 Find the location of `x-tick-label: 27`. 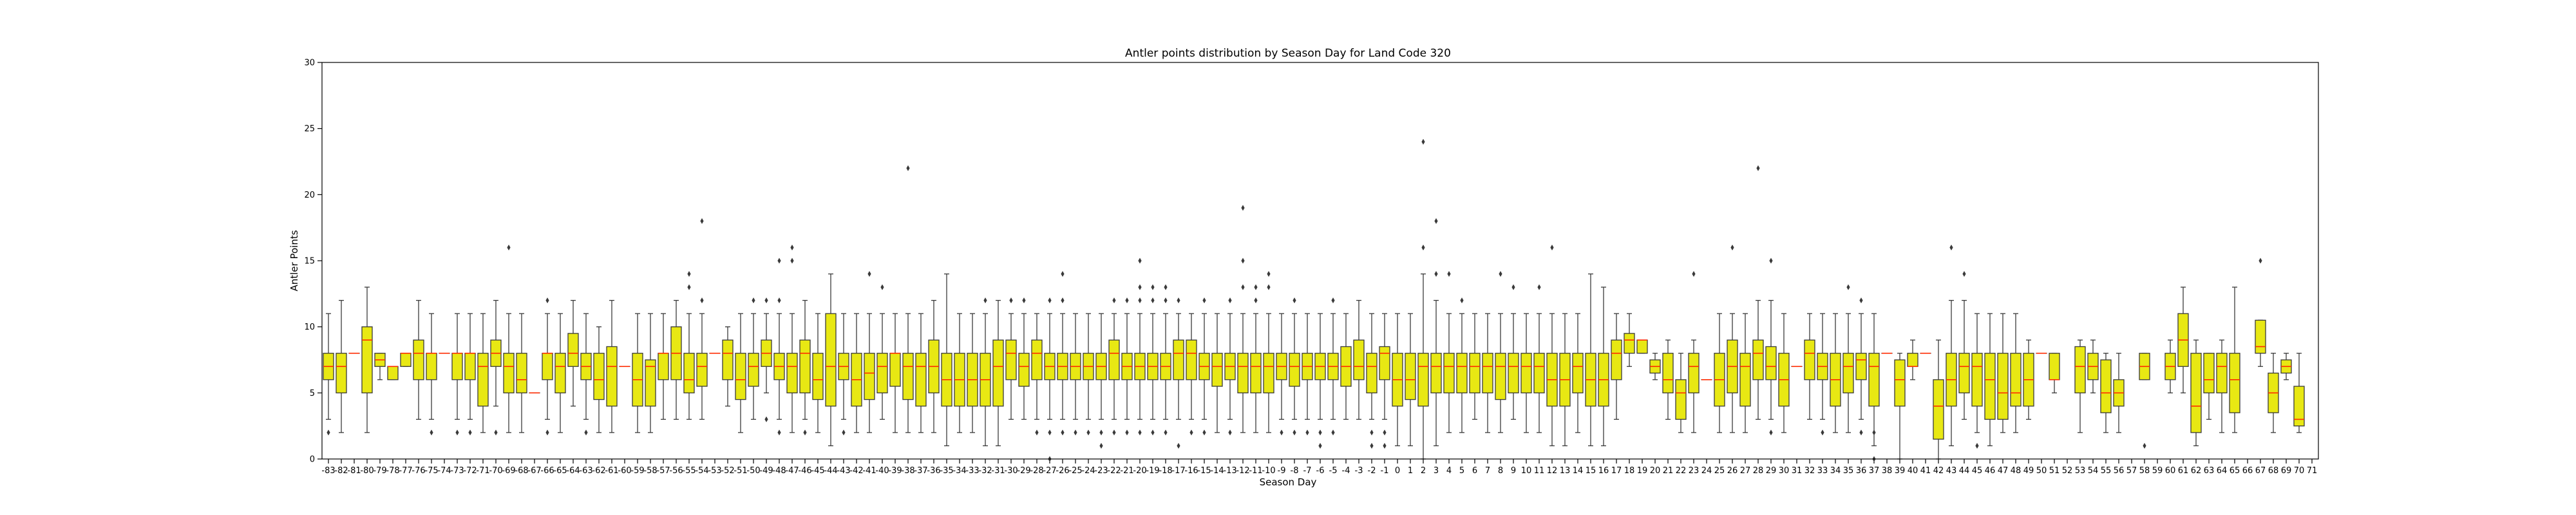

x-tick-label: 27 is located at coordinates (1746, 471).